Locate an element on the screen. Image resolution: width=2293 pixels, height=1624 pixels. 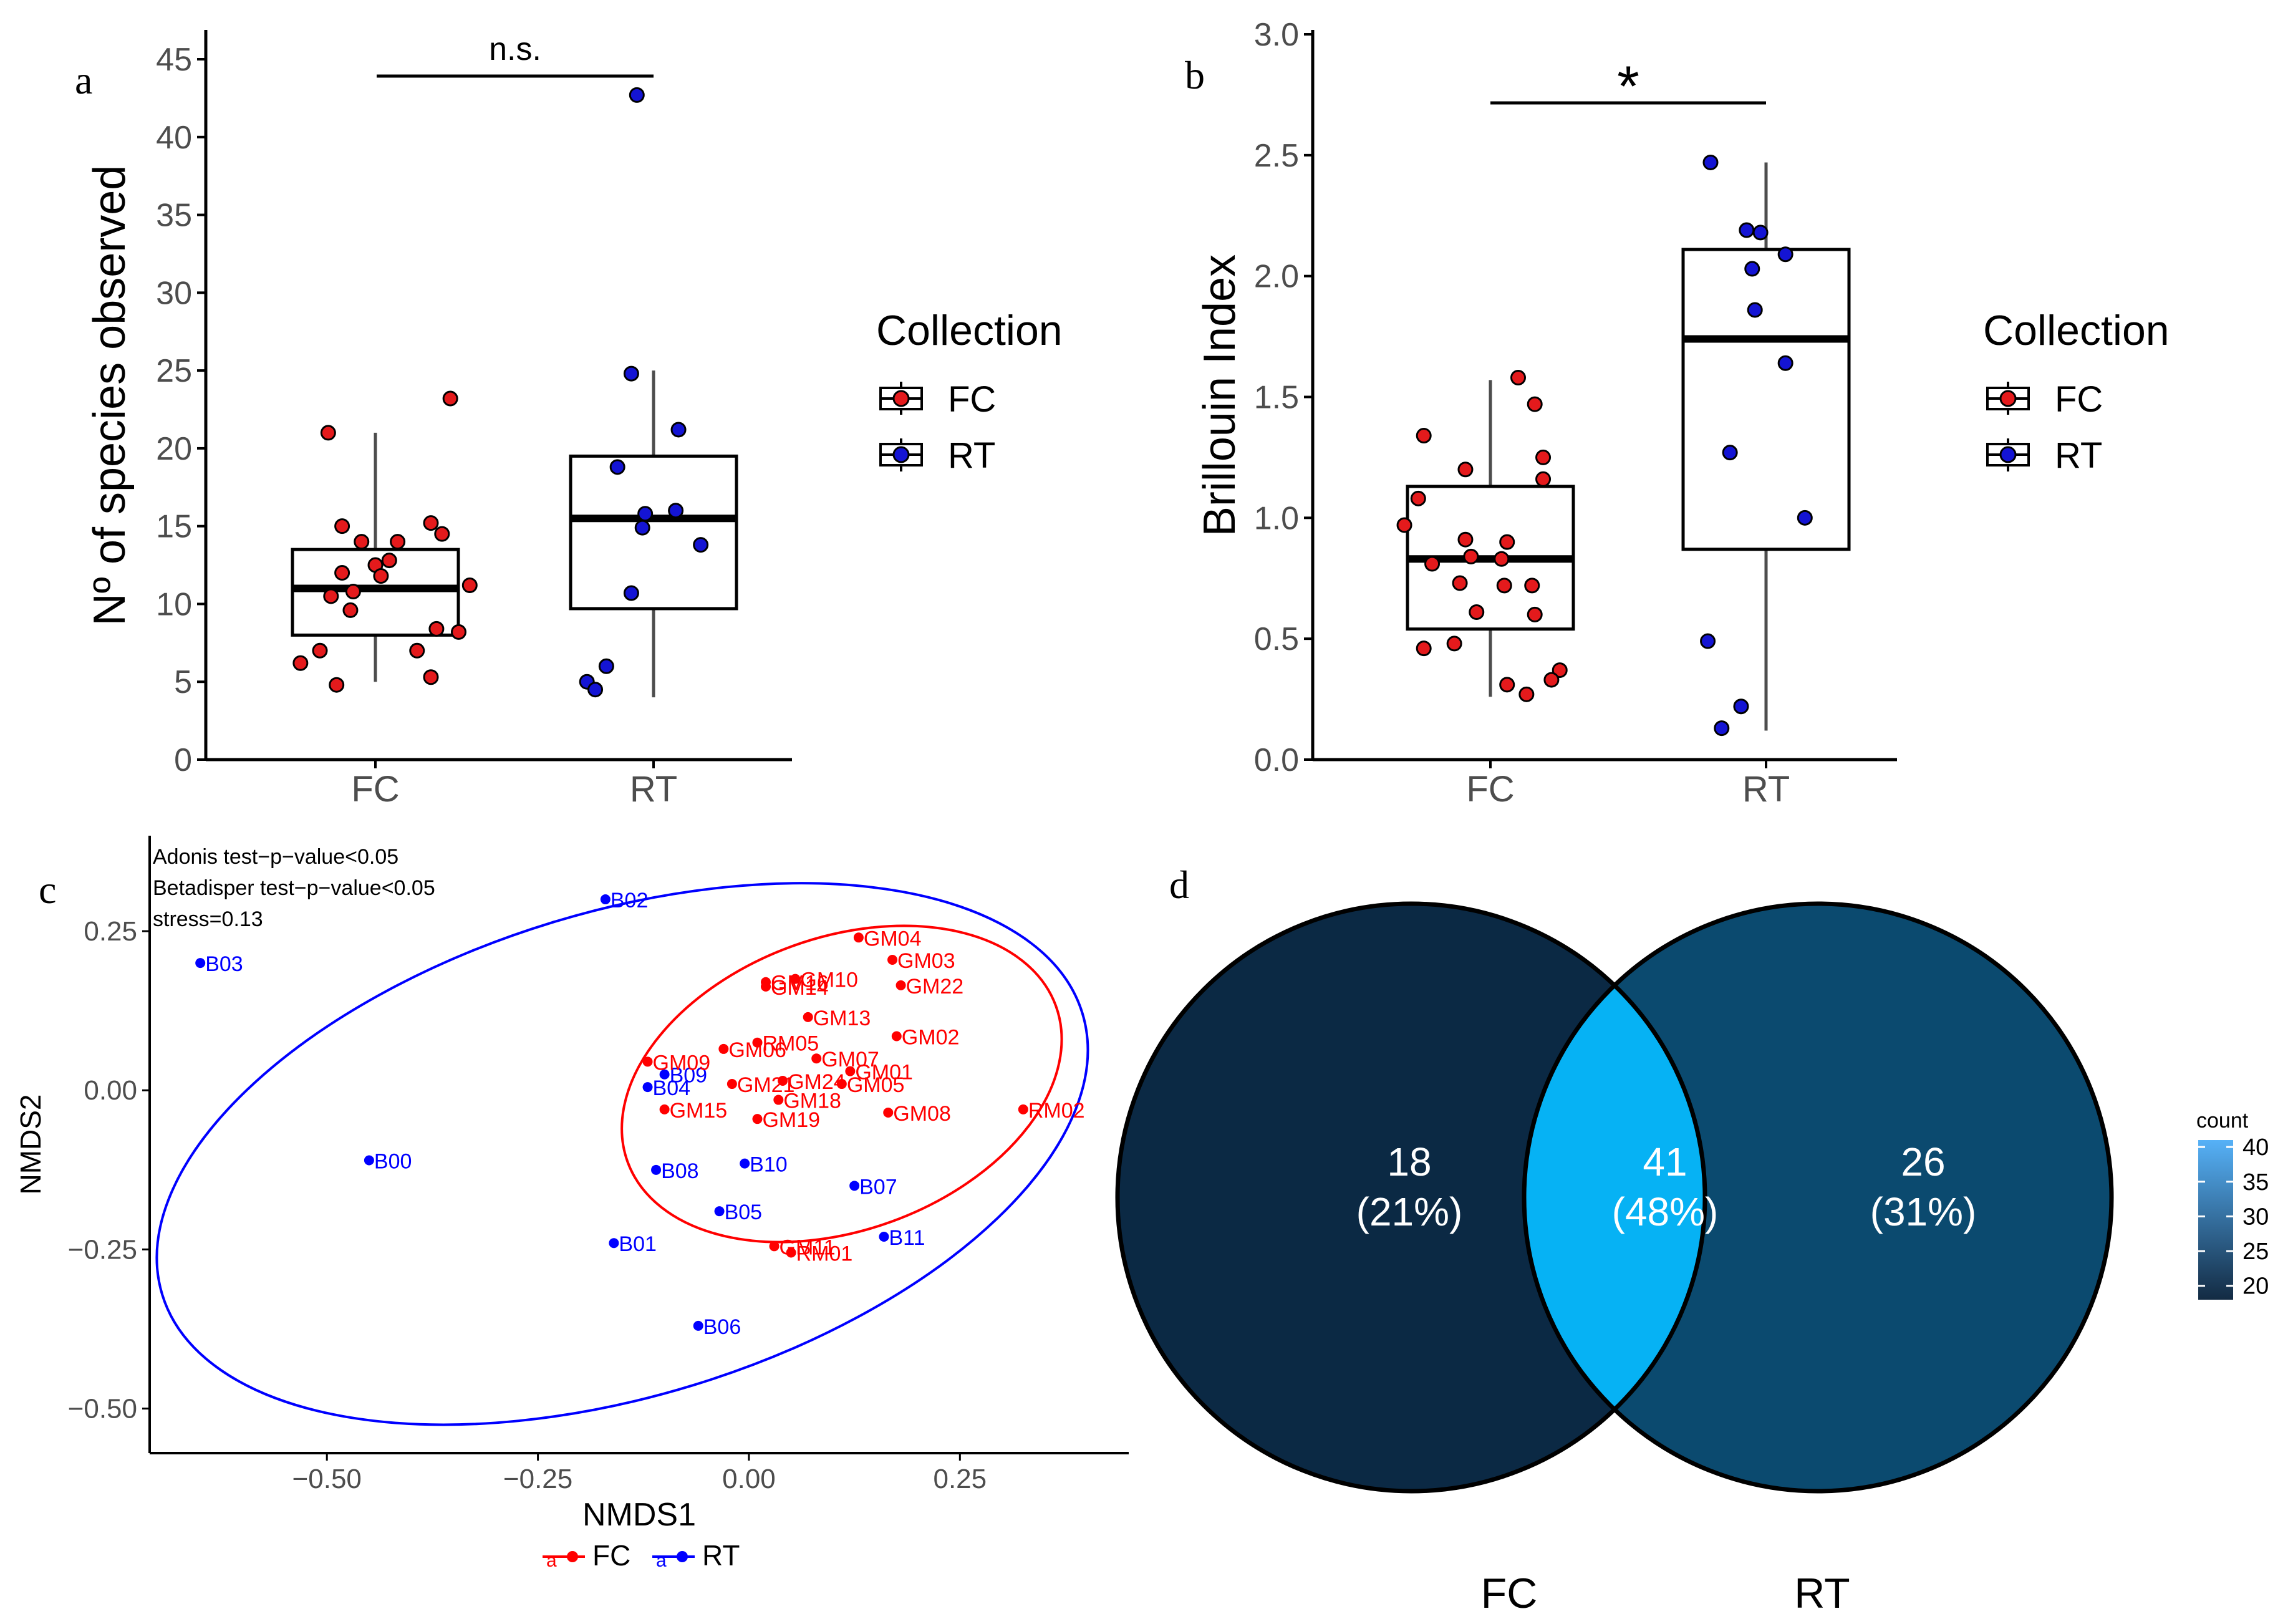
c-point-label: RM02 is located at coordinates (1056, 1111).